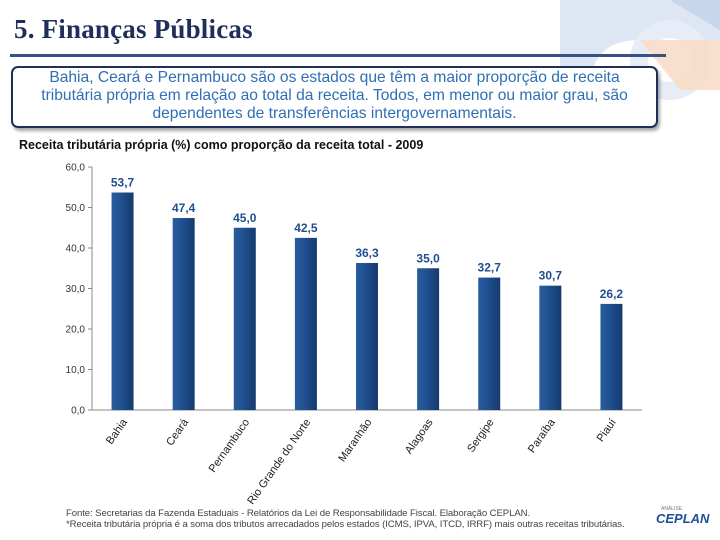 This screenshot has width=720, height=540. What do you see at coordinates (76, 249) in the screenshot?
I see `y-tick-label: 40,0` at bounding box center [76, 249].